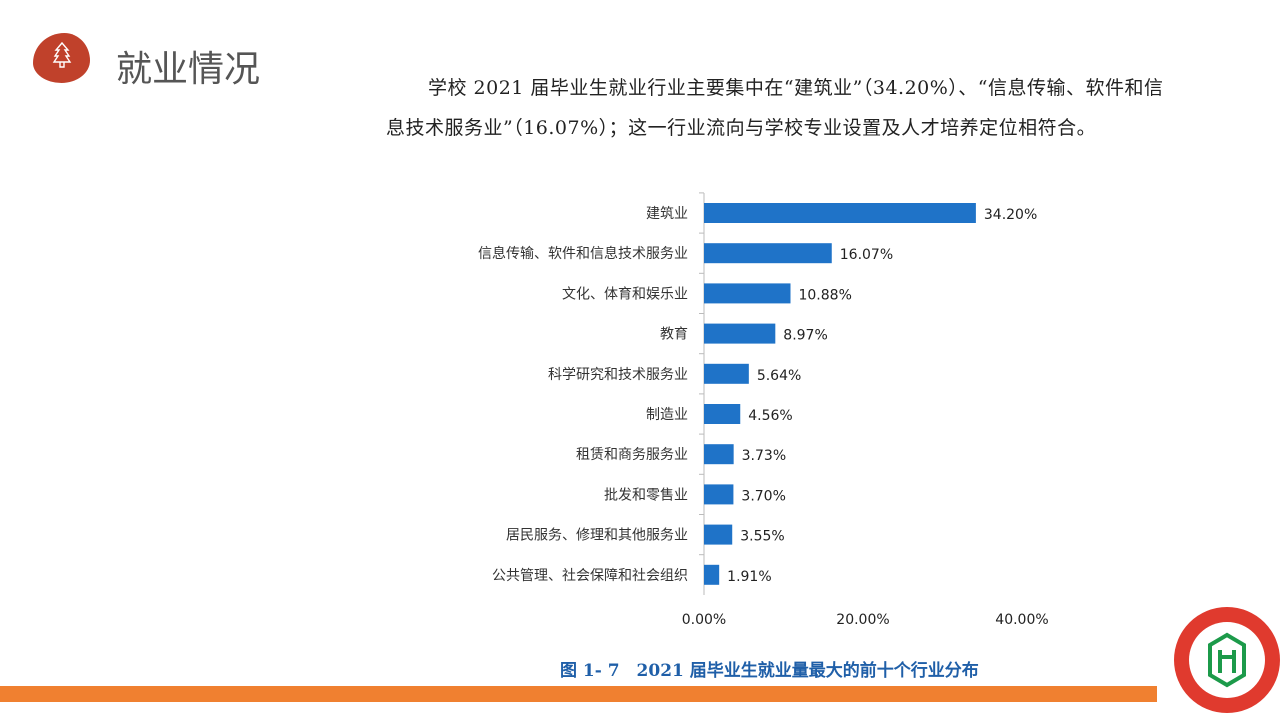  I want to click on data-label: 5.64%, so click(779, 376).